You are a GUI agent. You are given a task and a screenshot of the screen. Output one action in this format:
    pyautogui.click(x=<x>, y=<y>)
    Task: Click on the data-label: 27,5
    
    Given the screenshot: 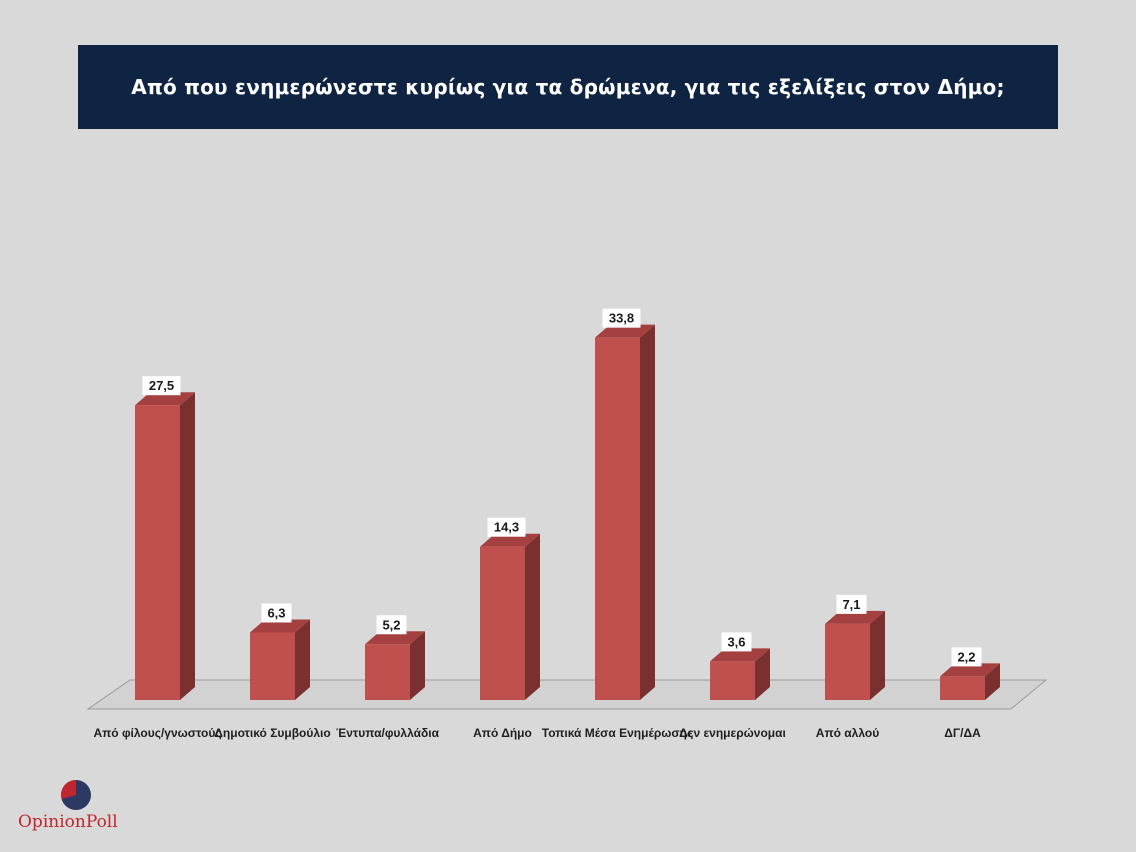 What is the action you would take?
    pyautogui.click(x=161, y=385)
    